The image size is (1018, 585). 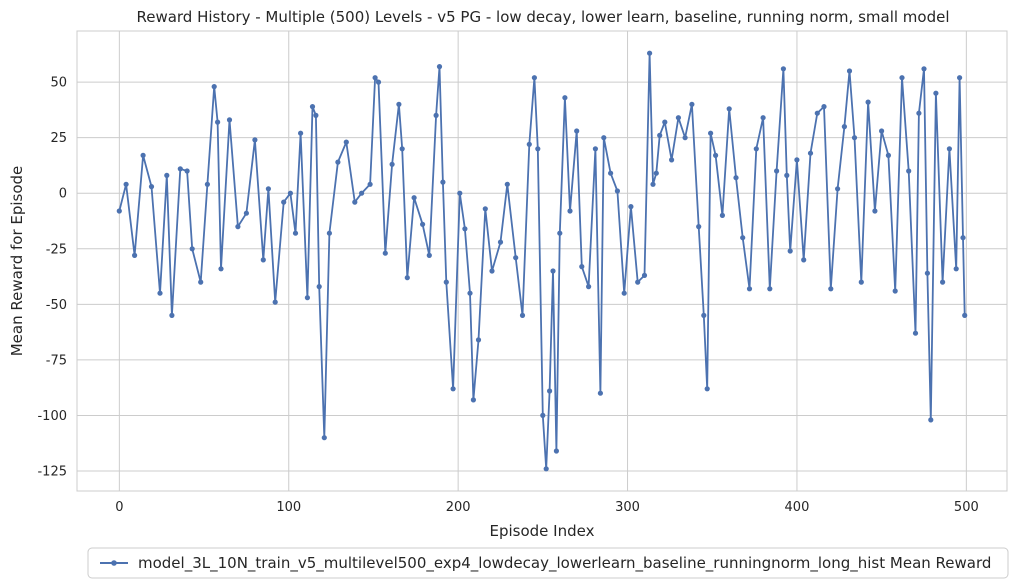 What do you see at coordinates (56, 249) in the screenshot?
I see `y-tick-label: -25` at bounding box center [56, 249].